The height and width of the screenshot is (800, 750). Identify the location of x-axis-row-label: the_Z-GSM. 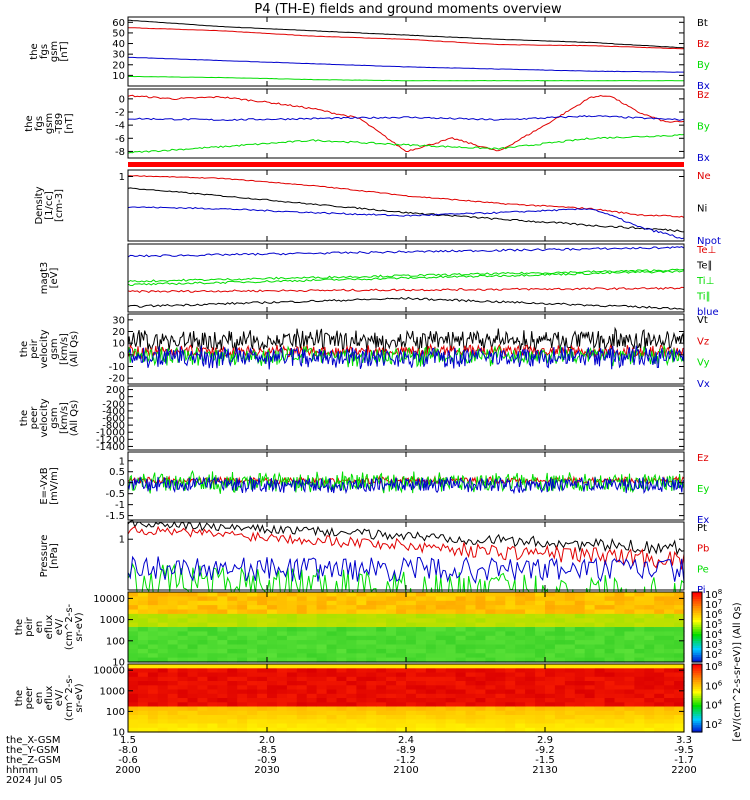
(33, 760).